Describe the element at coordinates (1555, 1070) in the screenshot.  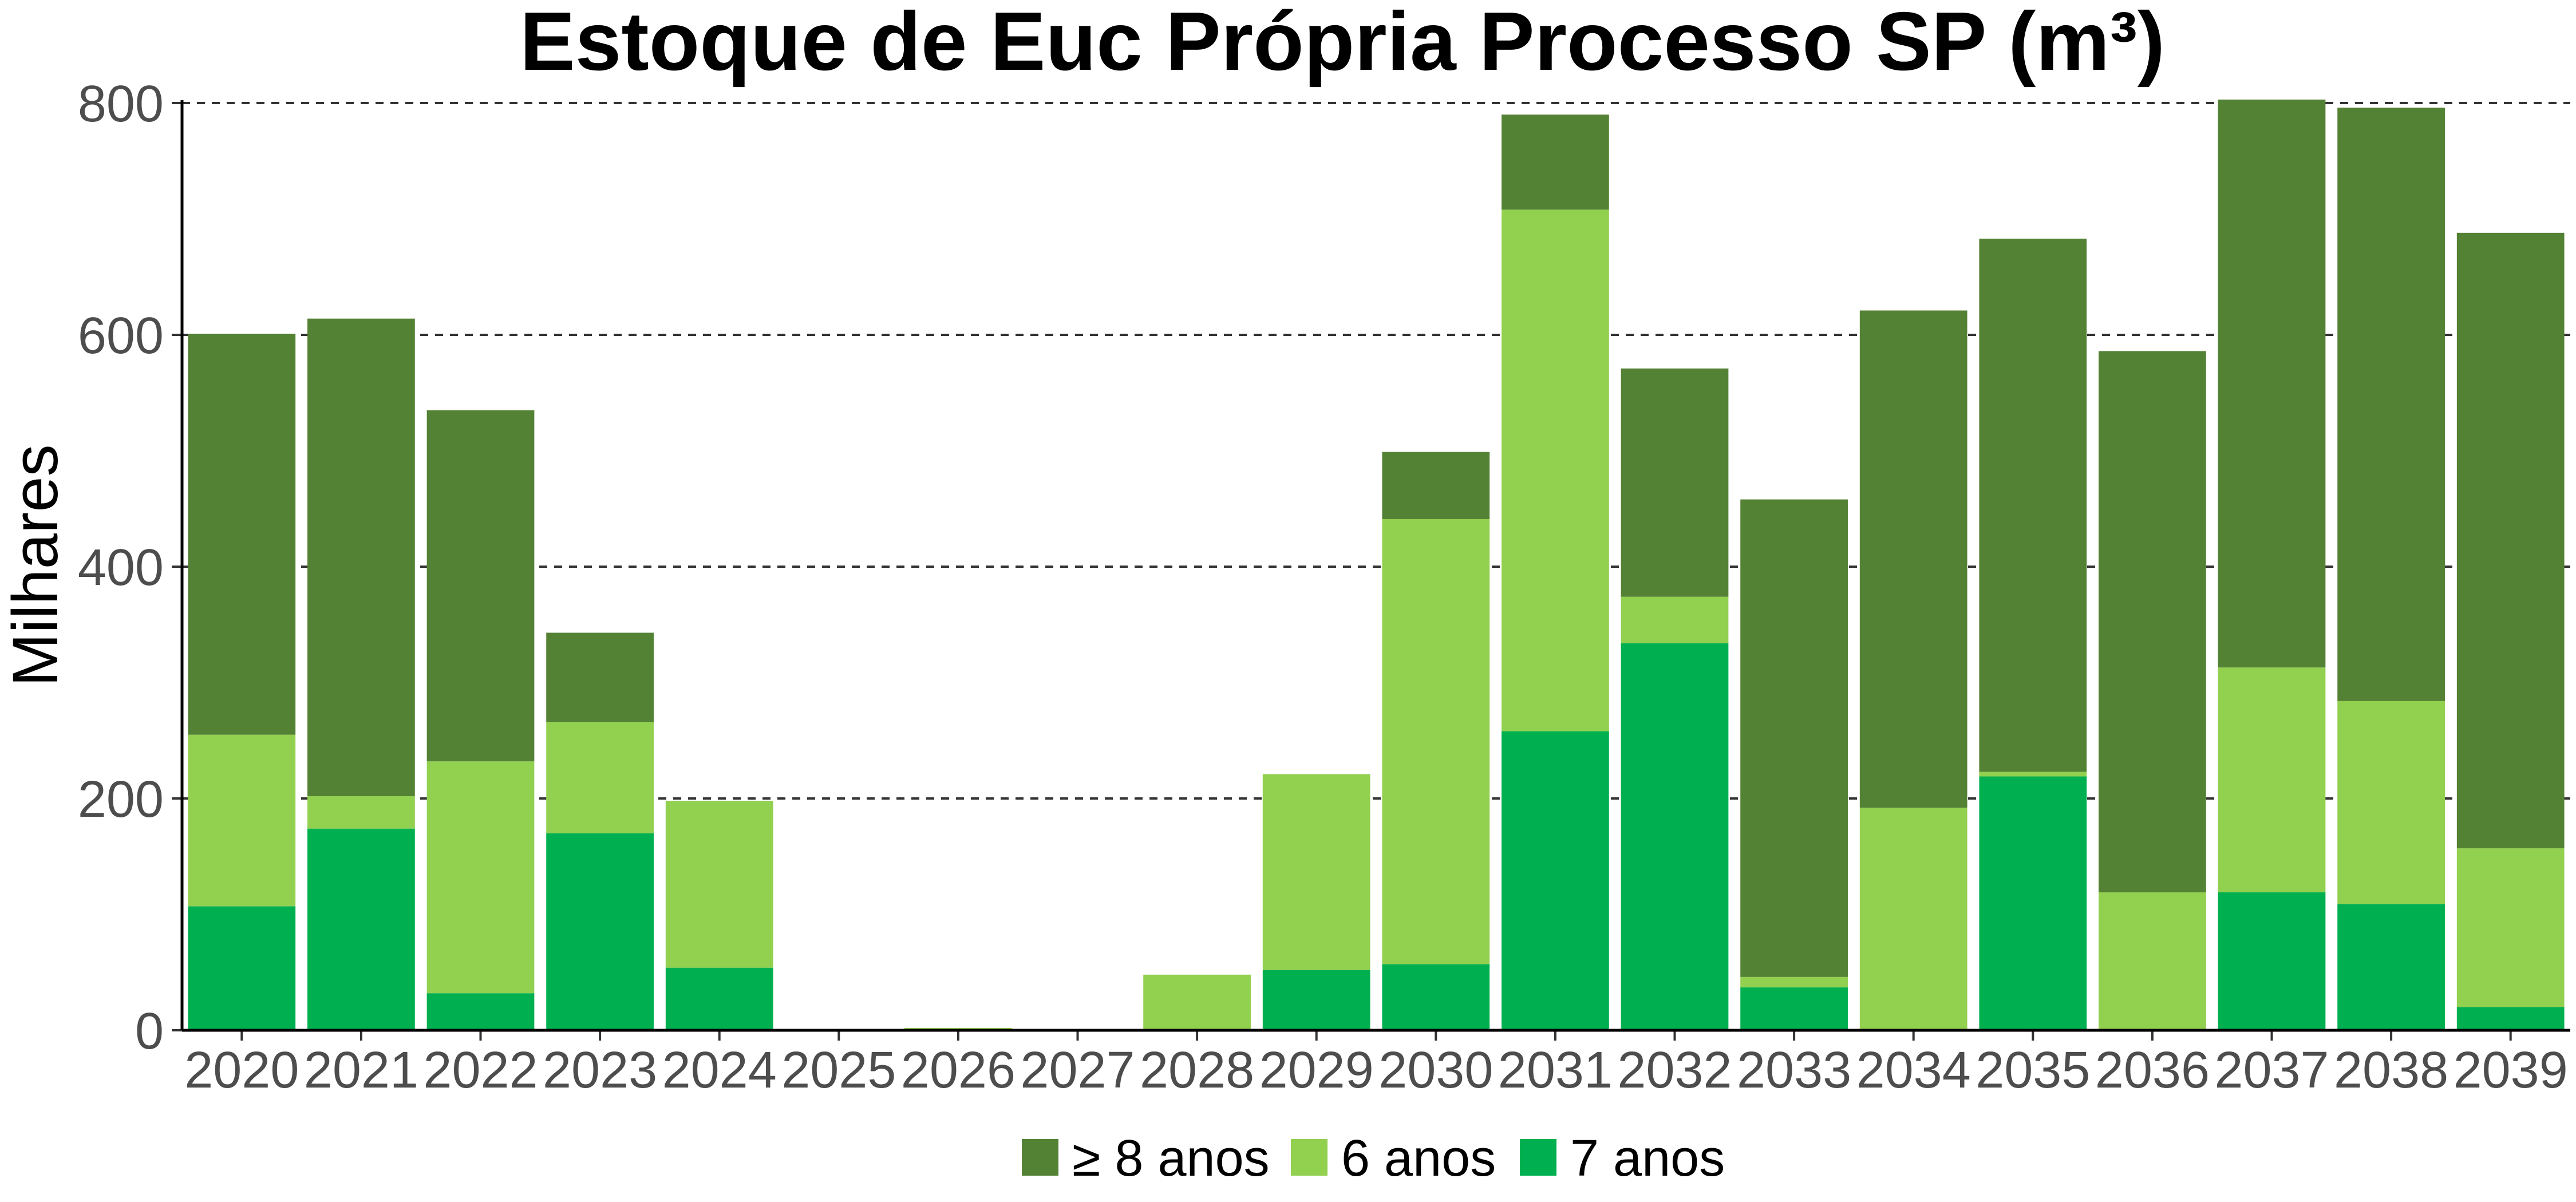
I see `x-tick-label: 2031` at that location.